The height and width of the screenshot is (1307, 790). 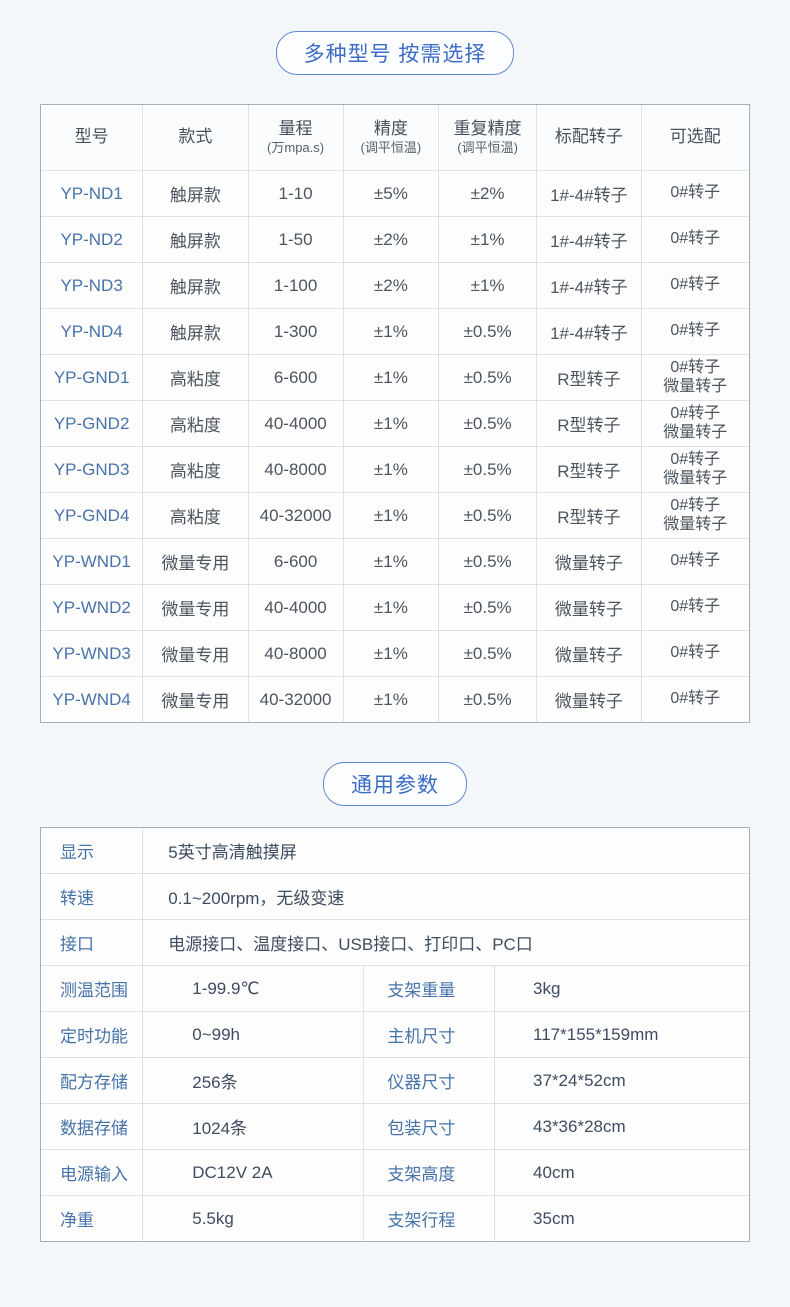 I want to click on repeat-accuracy-cell: ±2%, so click(x=488, y=193).